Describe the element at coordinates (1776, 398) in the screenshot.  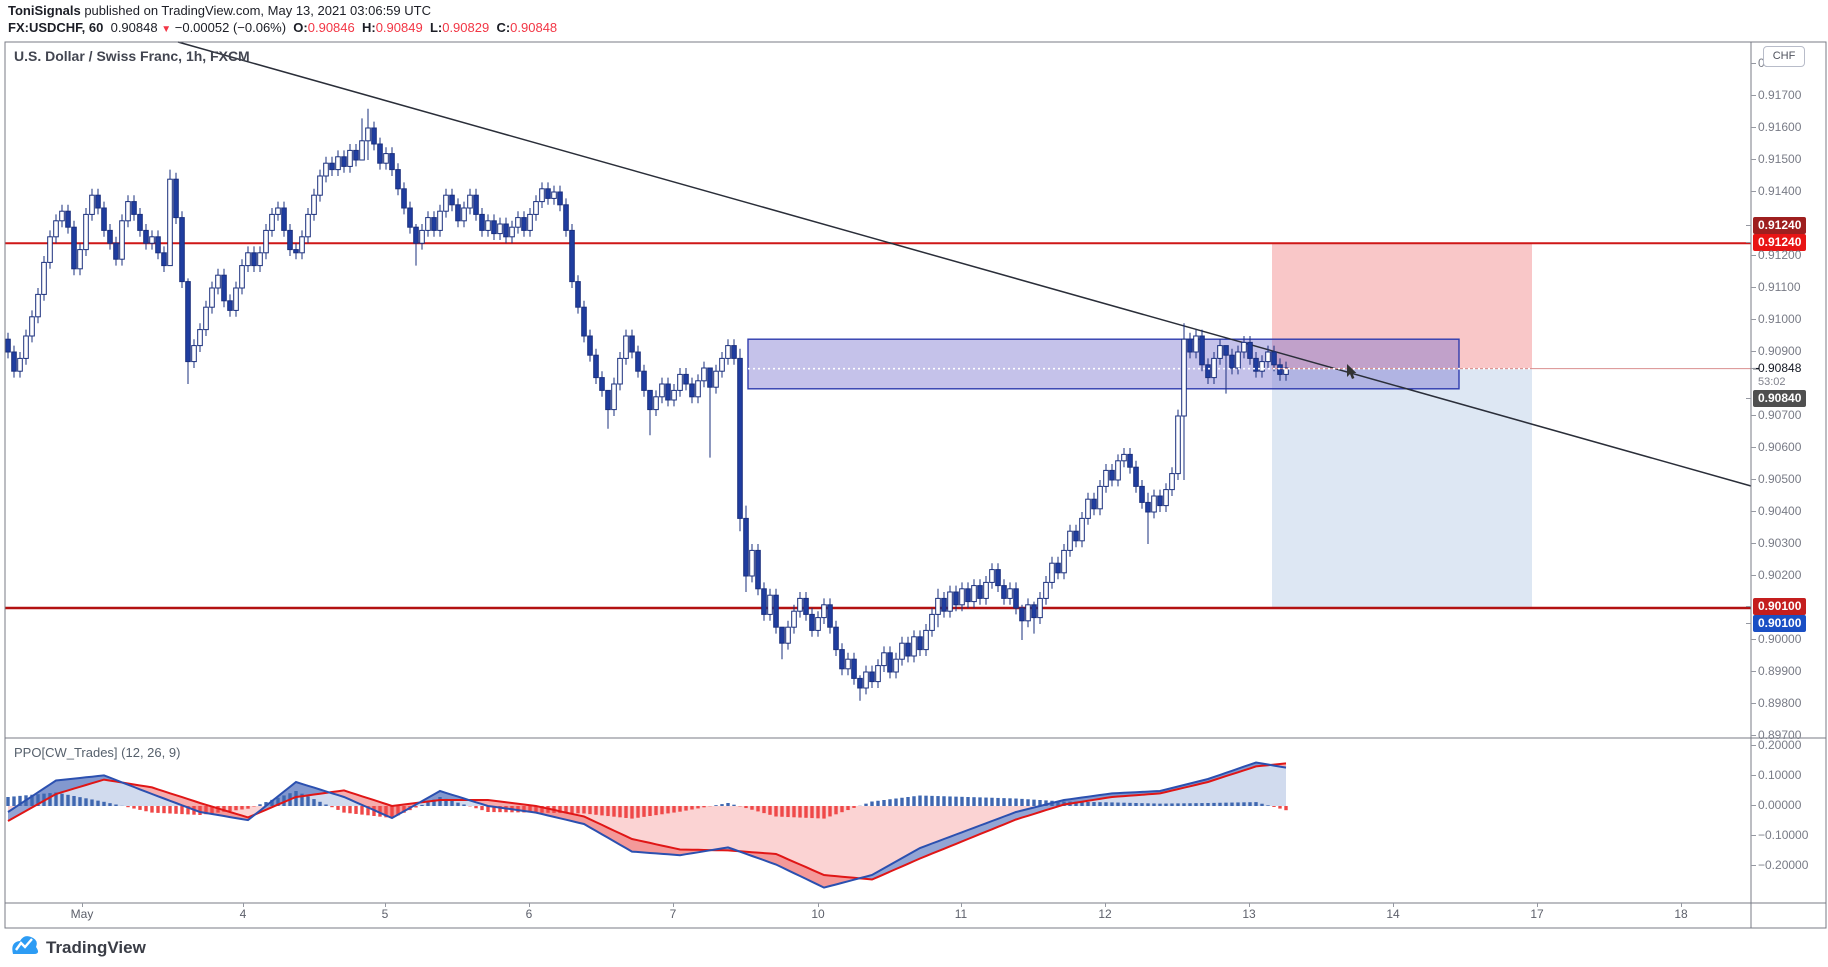
I see `price-axis-label: 0.90840` at that location.